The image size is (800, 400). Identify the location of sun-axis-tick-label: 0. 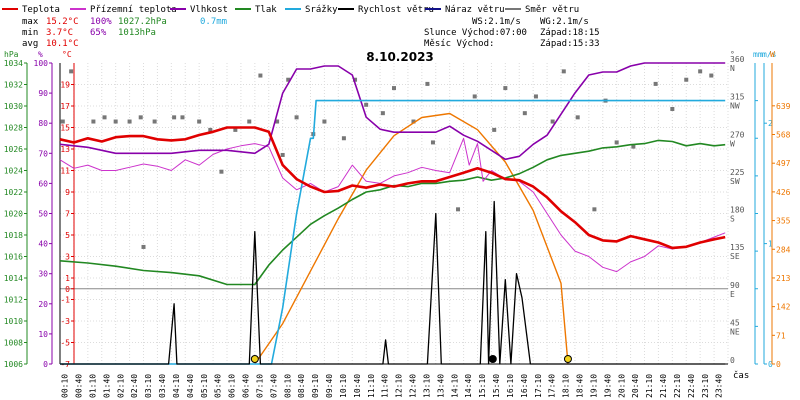
(778, 364).